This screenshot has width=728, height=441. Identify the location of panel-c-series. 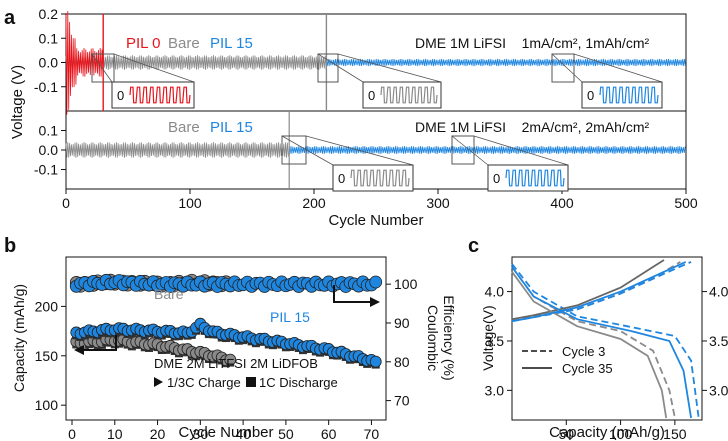
(605, 339).